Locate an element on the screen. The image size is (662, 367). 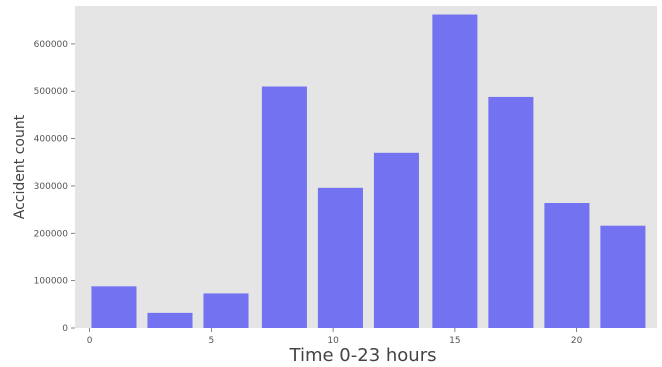
y-tick-label: 300000 is located at coordinates (51, 187).